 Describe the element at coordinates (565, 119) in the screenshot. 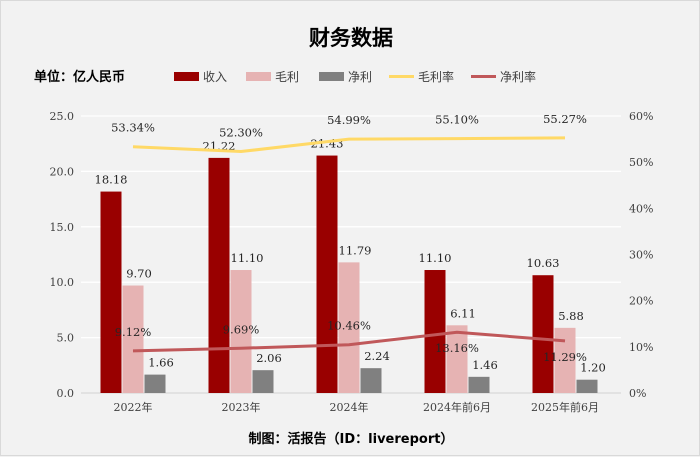

I see `line-data-label: 55.27%` at that location.